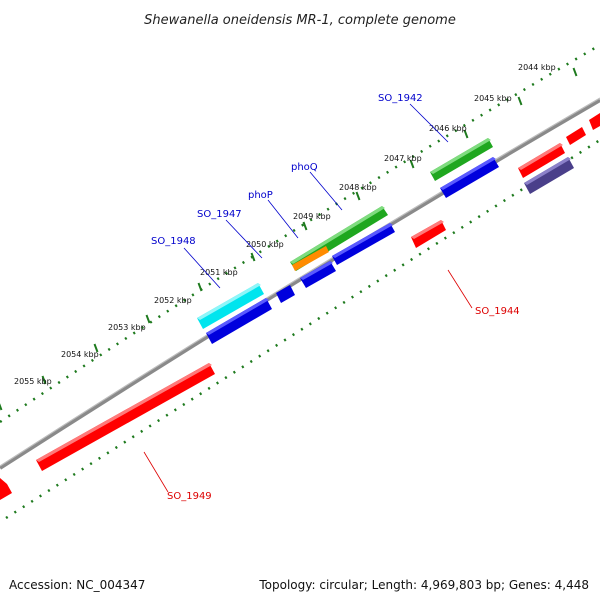 The image size is (600, 600). Describe the element at coordinates (6, 489) in the screenshot. I see `gene-feature-red-left` at that location.